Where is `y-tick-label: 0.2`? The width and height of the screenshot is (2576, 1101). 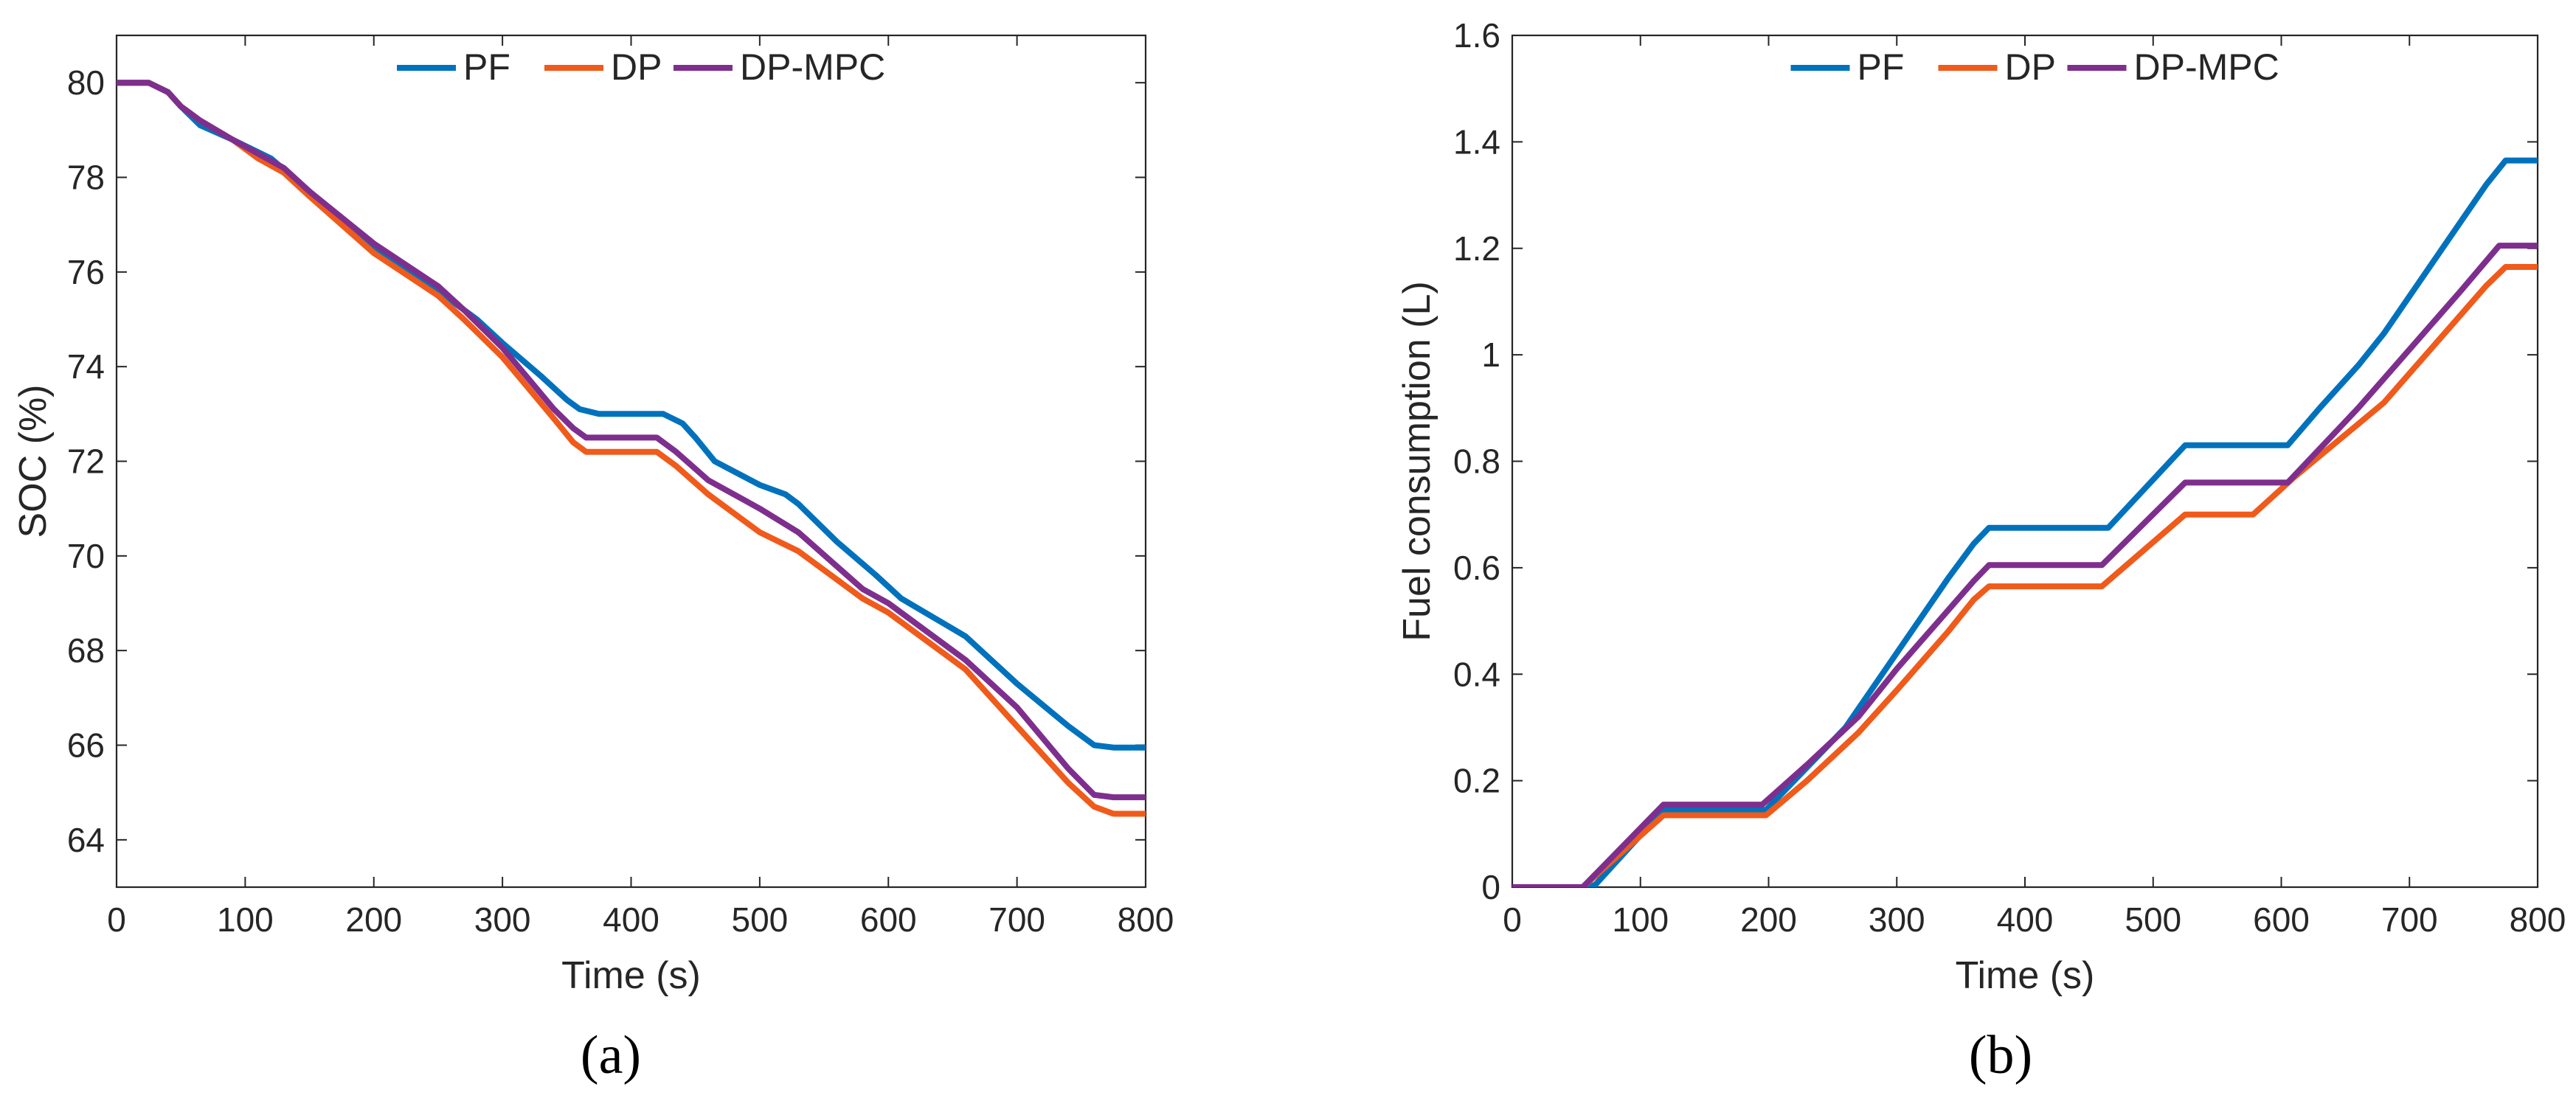
y-tick-label: 0.2 is located at coordinates (1477, 781).